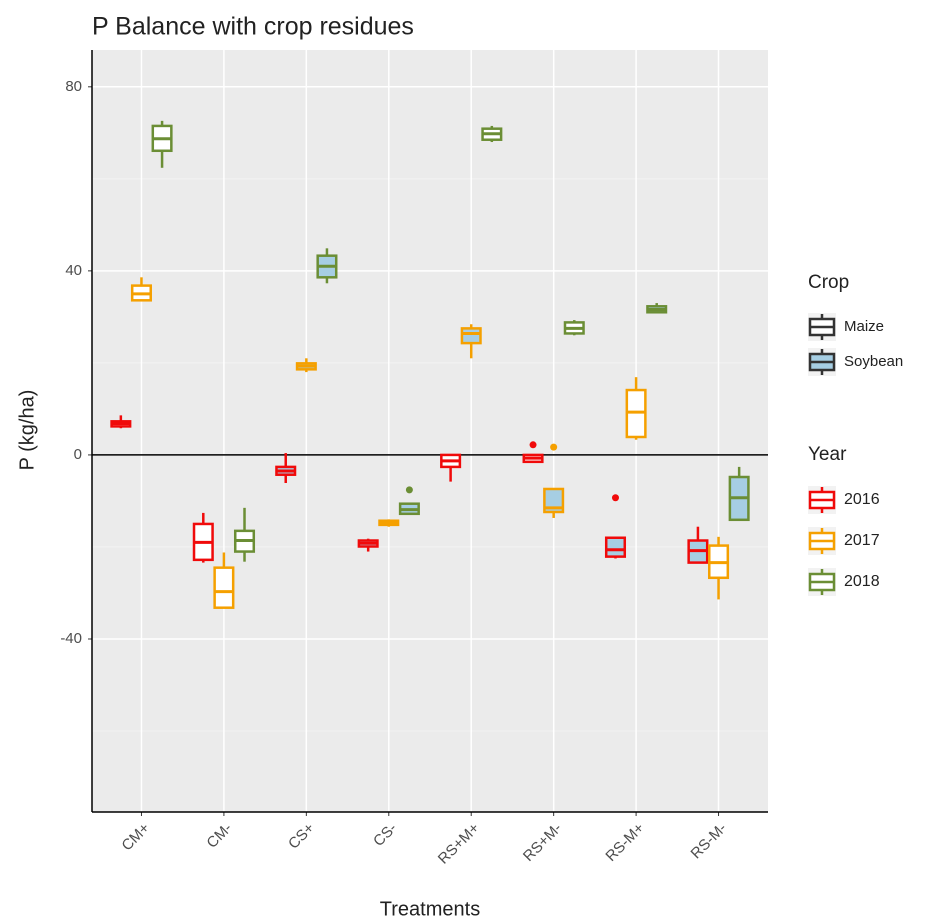 This screenshot has width=950, height=924. What do you see at coordinates (873, 361) in the screenshot?
I see `legend-label: Soybean` at bounding box center [873, 361].